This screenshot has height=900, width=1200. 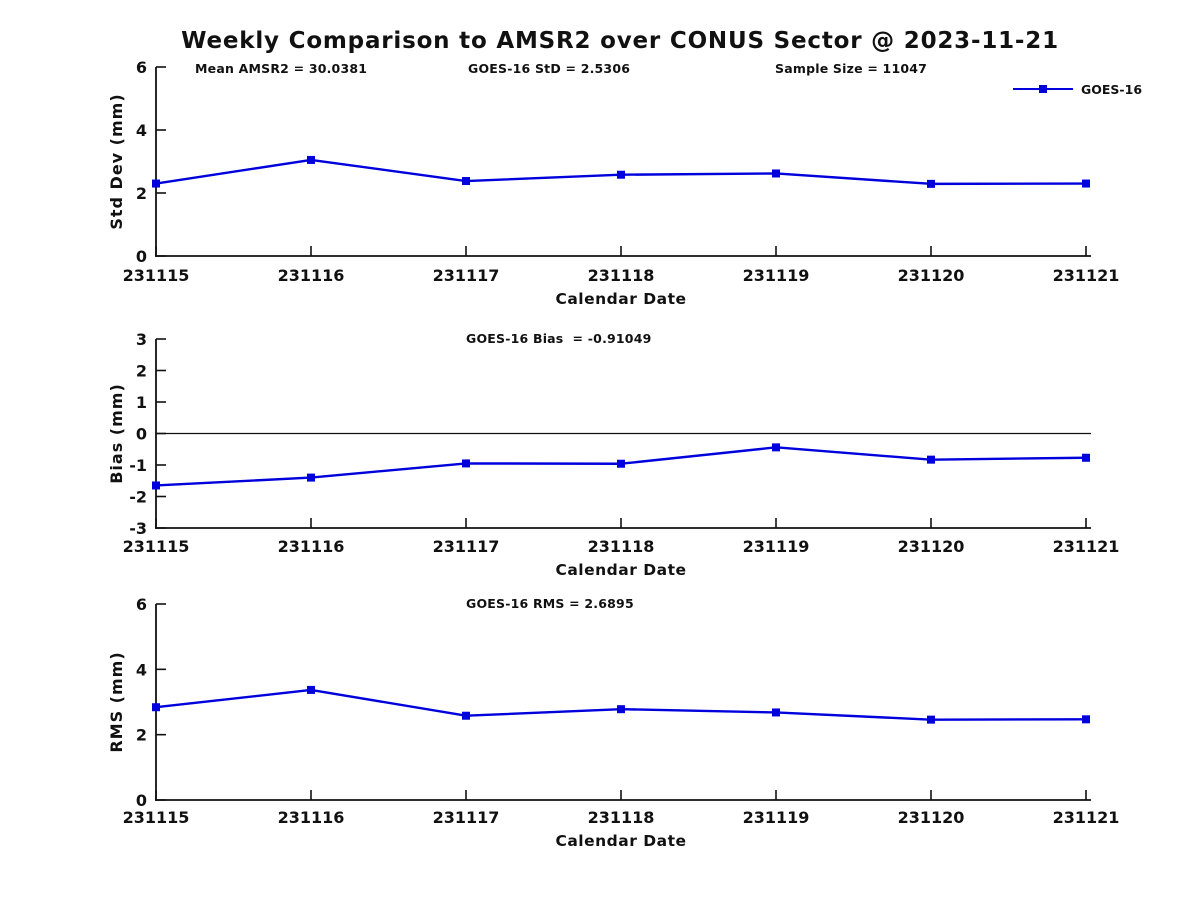 I want to click on y-tick-label: -1, so click(x=138, y=465).